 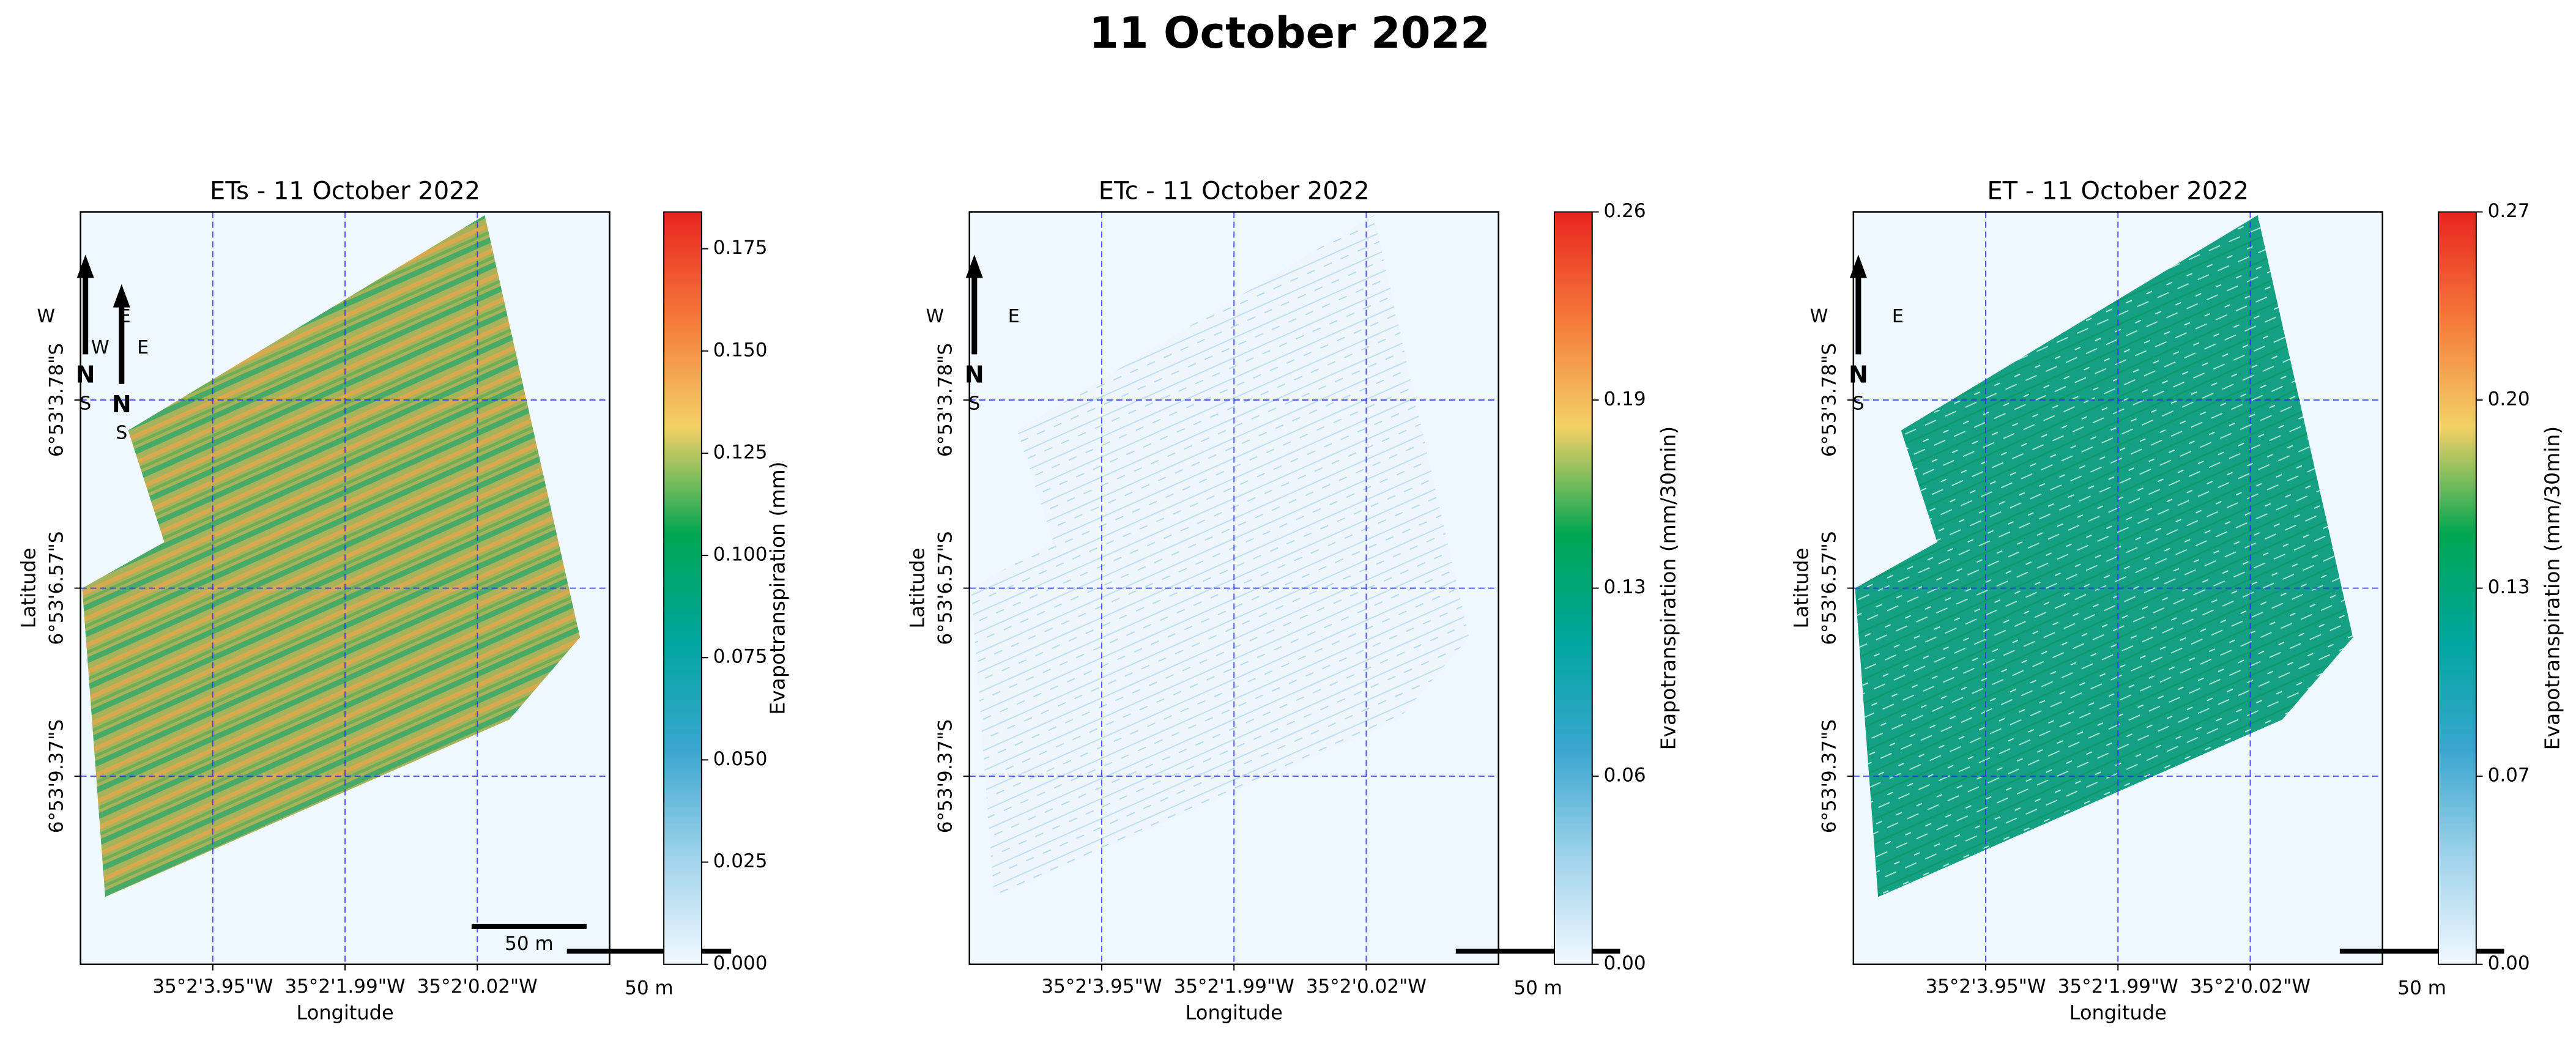 I want to click on colorbar-tick-label: 0.100, so click(x=740, y=555).